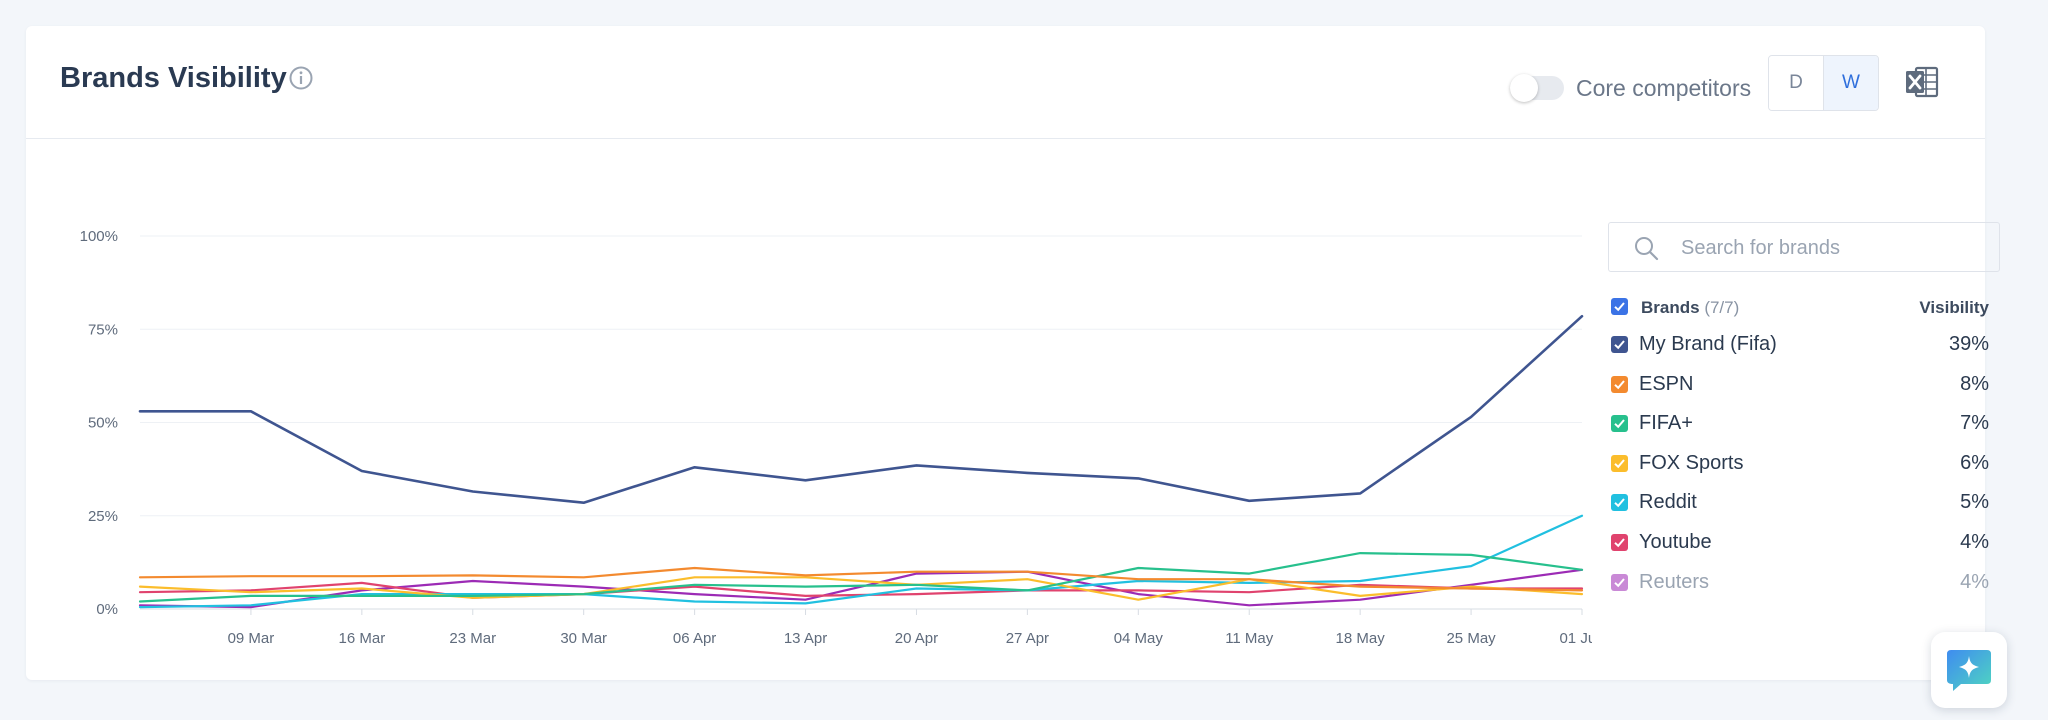 The height and width of the screenshot is (720, 2048). Describe the element at coordinates (1799, 502) in the screenshot. I see `legend-item: Reddit 5%` at that location.